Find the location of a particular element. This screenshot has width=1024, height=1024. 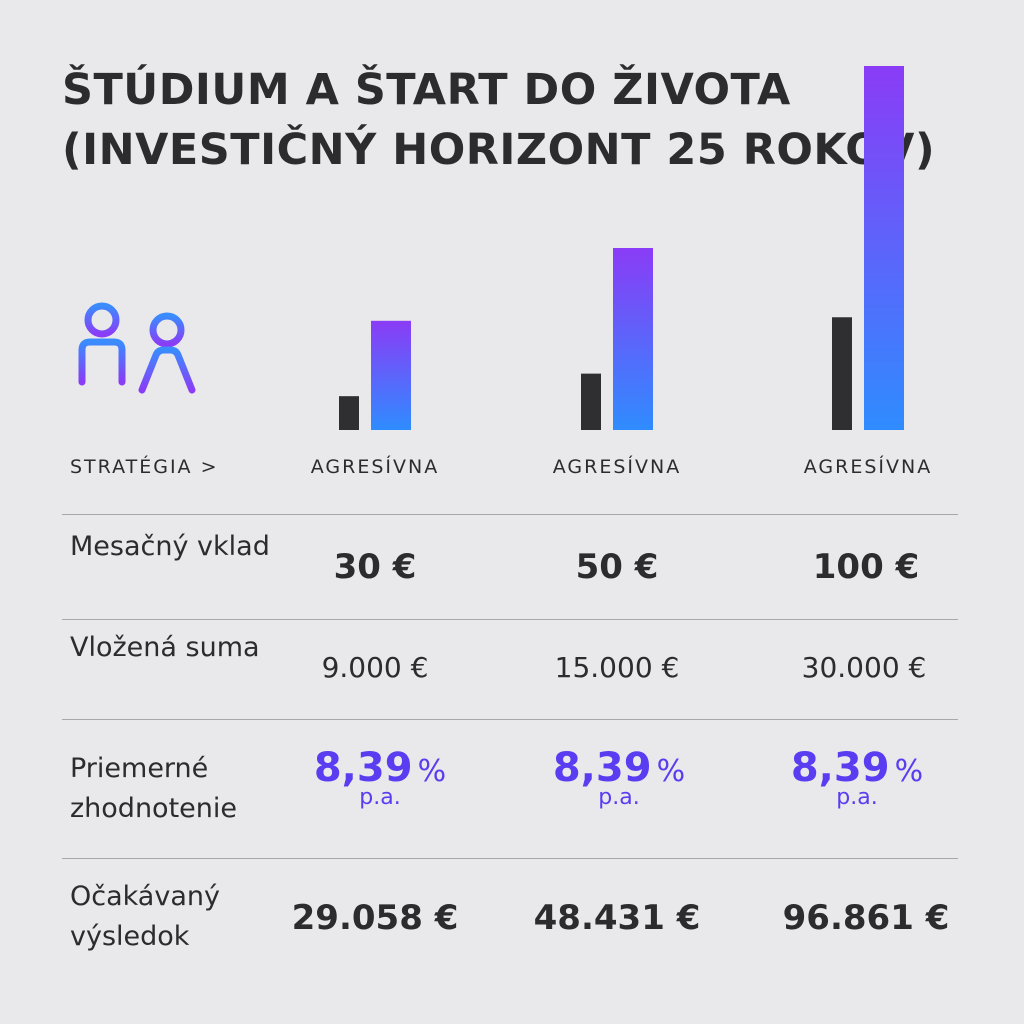

result-col-1: 29.058 € is located at coordinates (375, 918).